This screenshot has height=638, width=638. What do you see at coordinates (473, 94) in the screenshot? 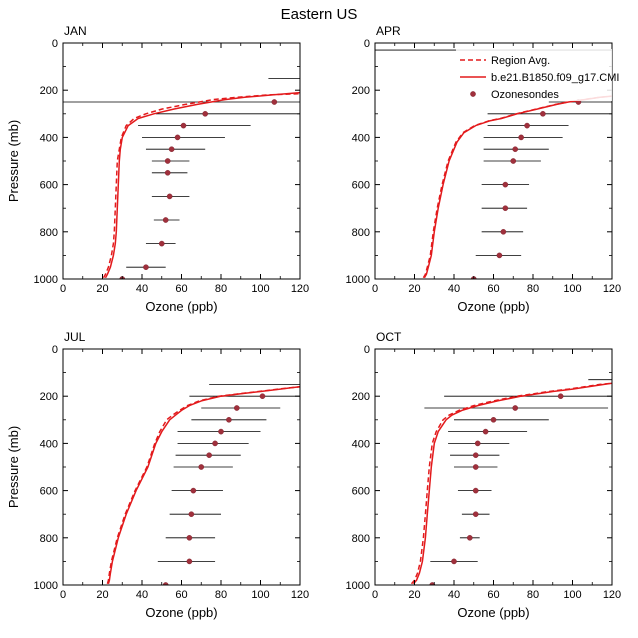
I see `legend-marker` at bounding box center [473, 94].